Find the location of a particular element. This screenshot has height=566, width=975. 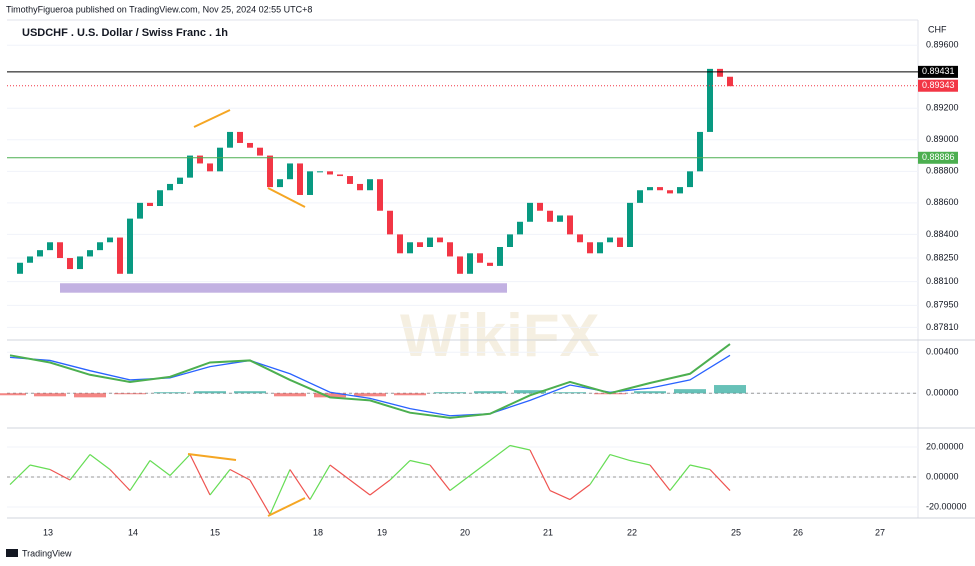

x-tick-label: 14 is located at coordinates (133, 532).